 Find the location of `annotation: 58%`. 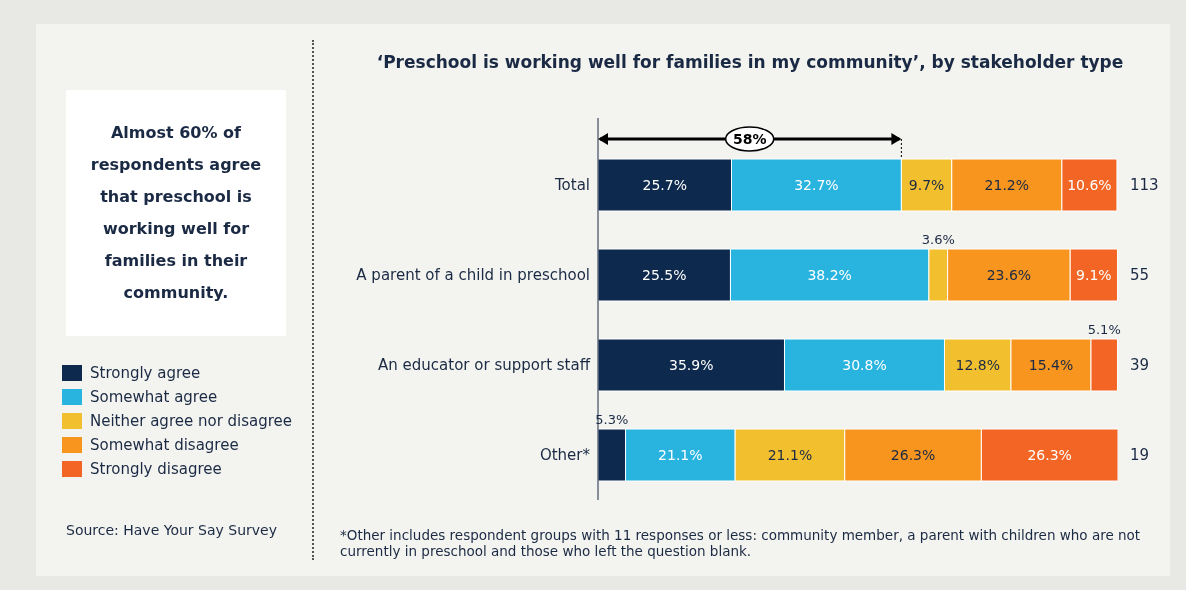

annotation: 58% is located at coordinates (749, 139).